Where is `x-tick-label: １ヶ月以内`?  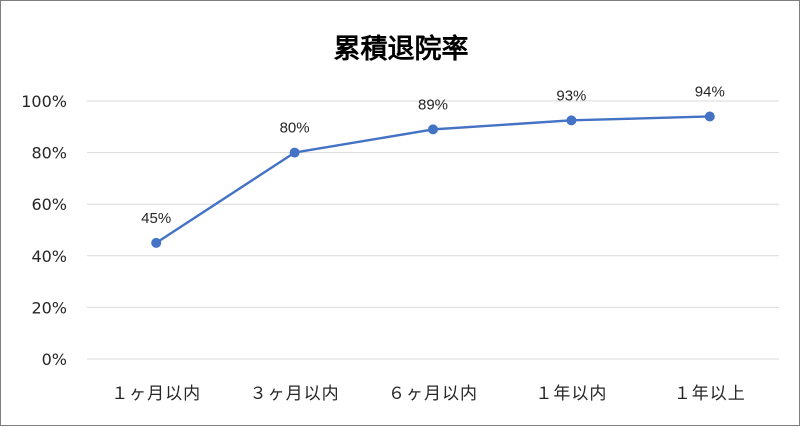 x-tick-label: １ヶ月以内 is located at coordinates (156, 394).